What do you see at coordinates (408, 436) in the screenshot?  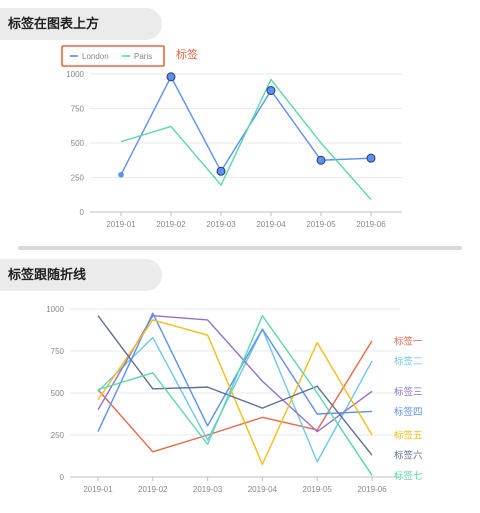 I see `series-end-label: 标签五` at bounding box center [408, 436].